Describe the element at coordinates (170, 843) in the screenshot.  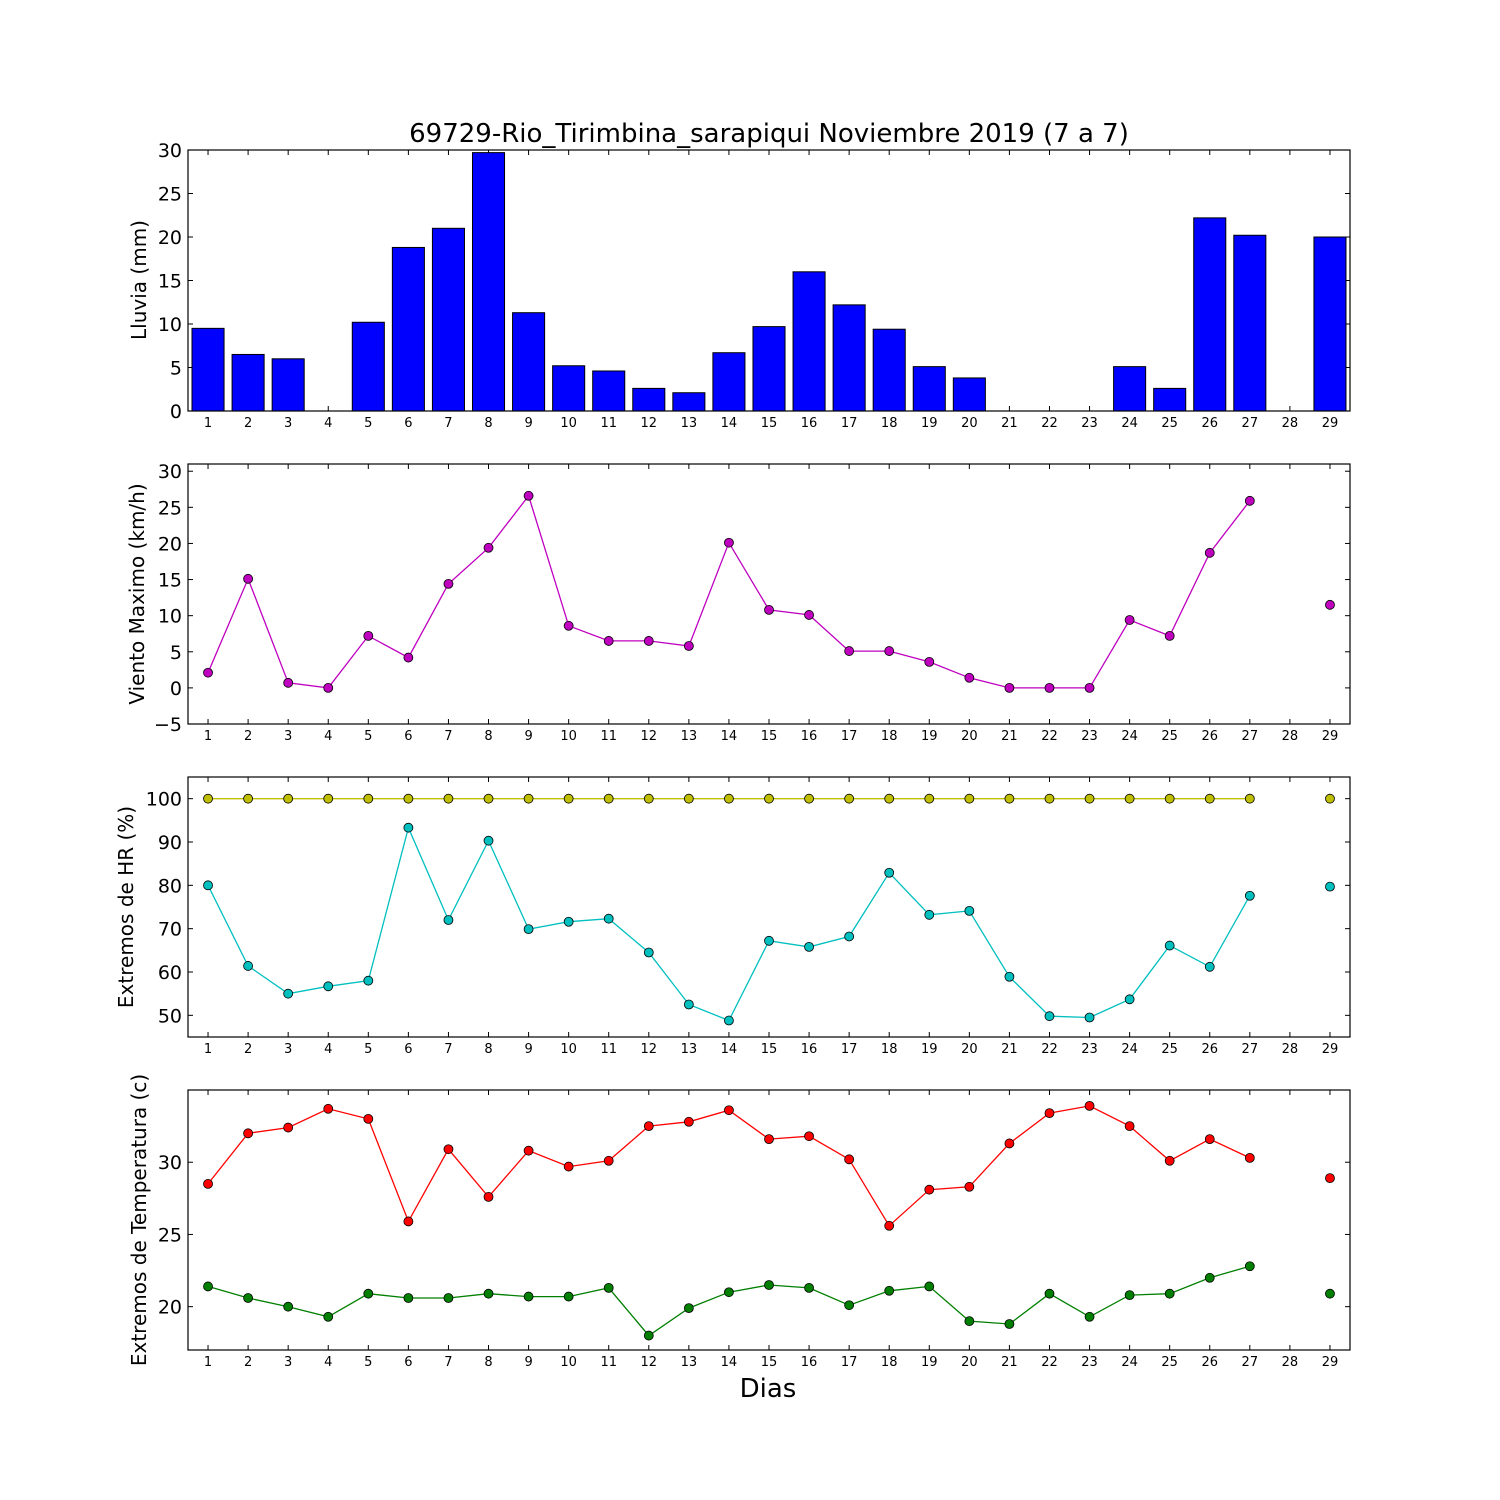
I see `humedad-ytick-label: 90` at that location.